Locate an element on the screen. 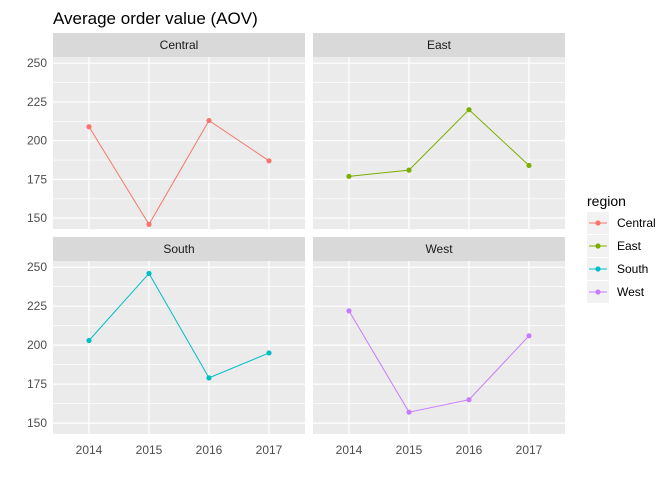 The width and height of the screenshot is (672, 480). facet-strip-label: Central is located at coordinates (179, 45).